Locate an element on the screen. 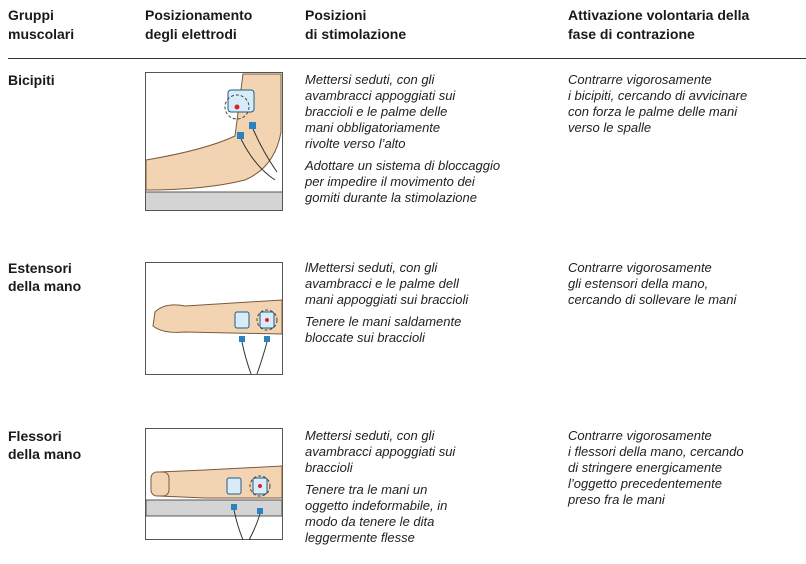  position-line: braccioli e le palme delle is located at coordinates (376, 111).